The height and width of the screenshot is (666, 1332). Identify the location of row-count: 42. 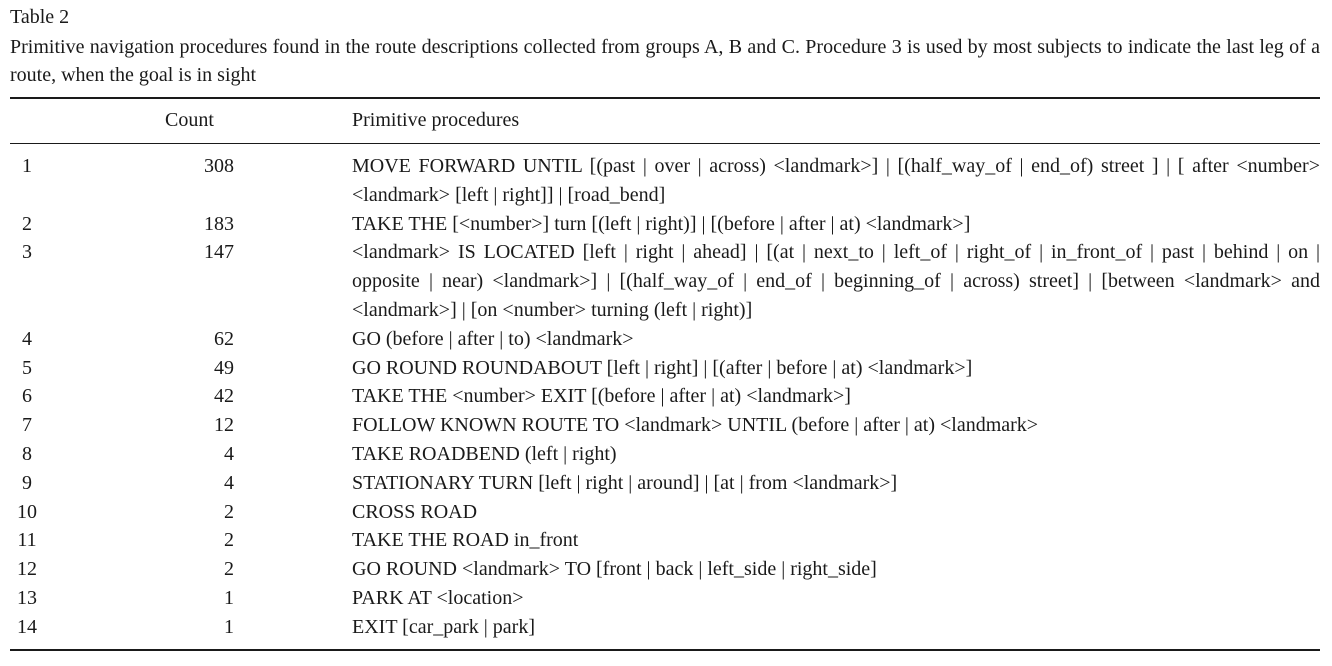
(224, 396).